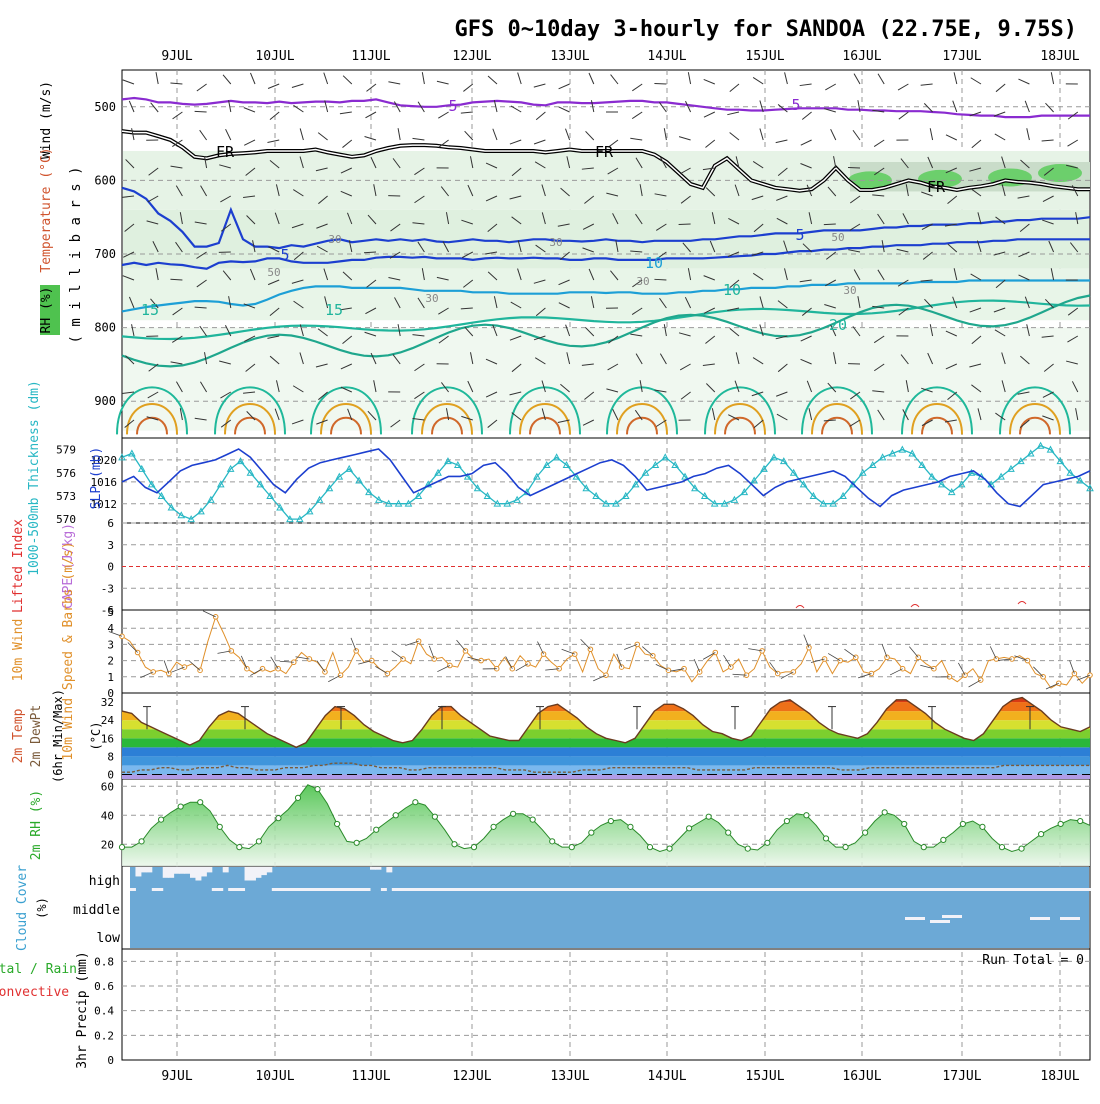 The height and width of the screenshot is (1104, 1100). What do you see at coordinates (96, 478) in the screenshot?
I see `axis-label-slp: SLP (mb)` at bounding box center [96, 478].